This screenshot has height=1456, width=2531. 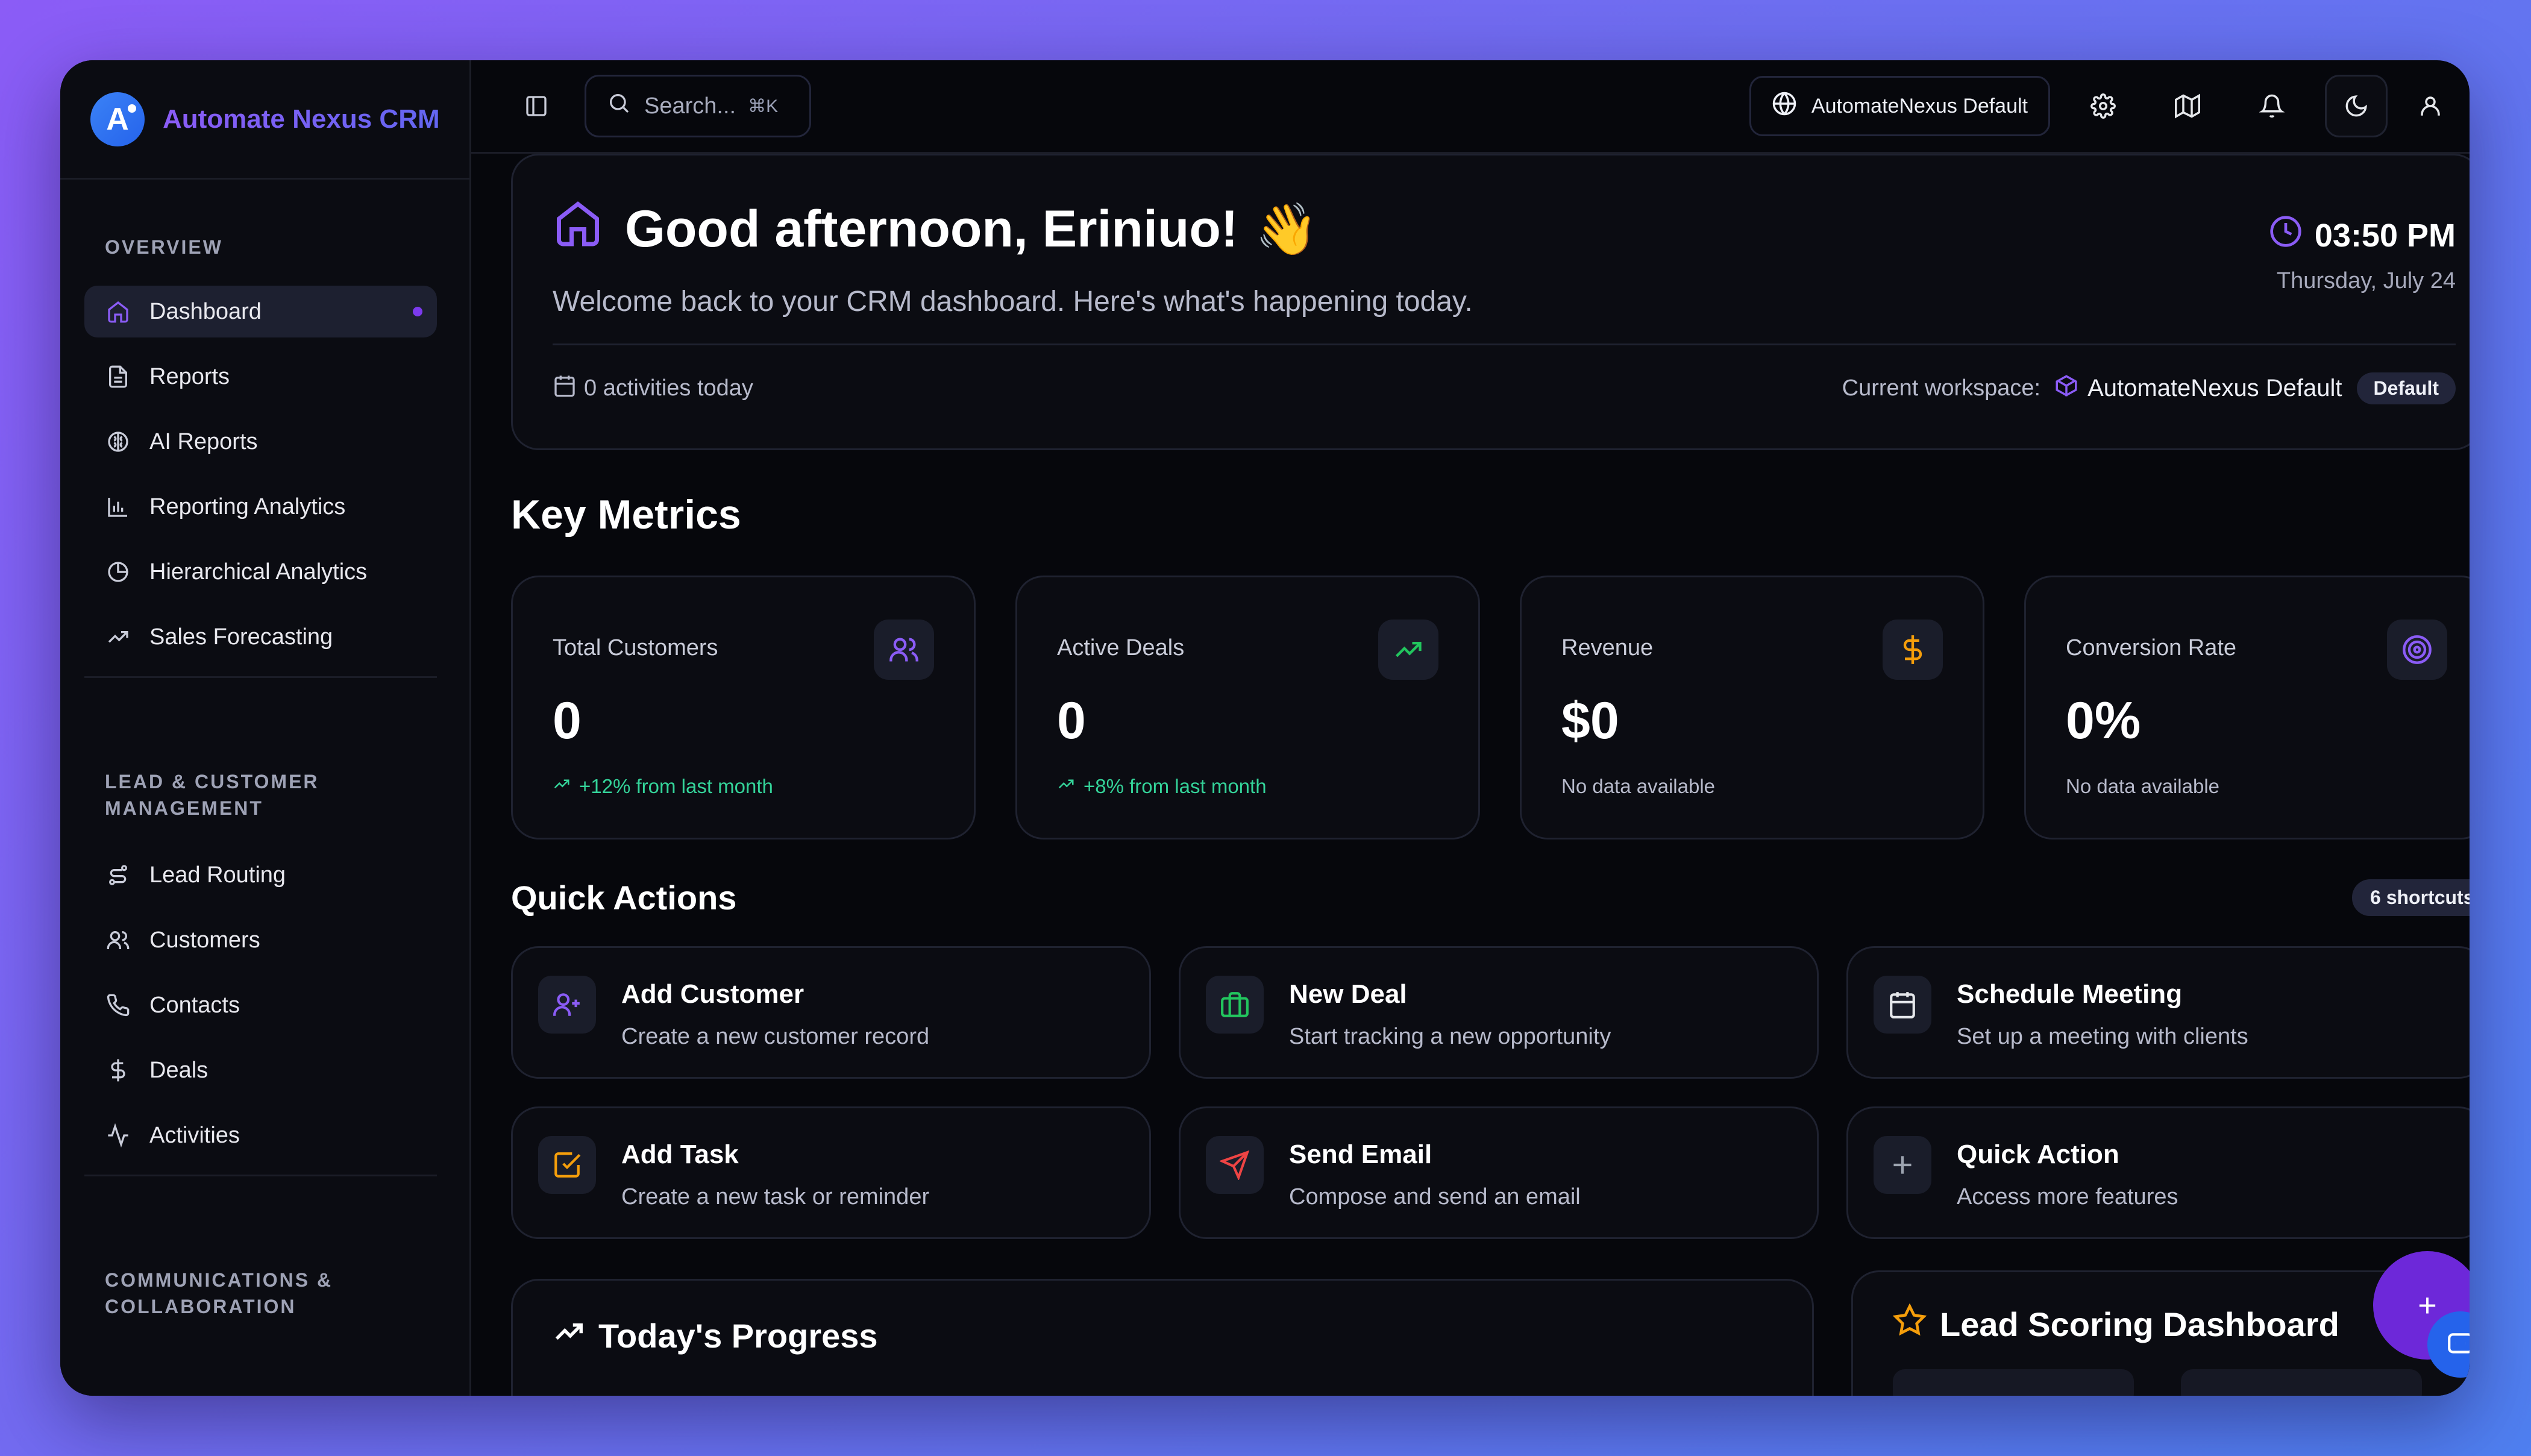 What do you see at coordinates (1182, 1336) in the screenshot?
I see `todays-progress-title: Today's Progress` at bounding box center [1182, 1336].